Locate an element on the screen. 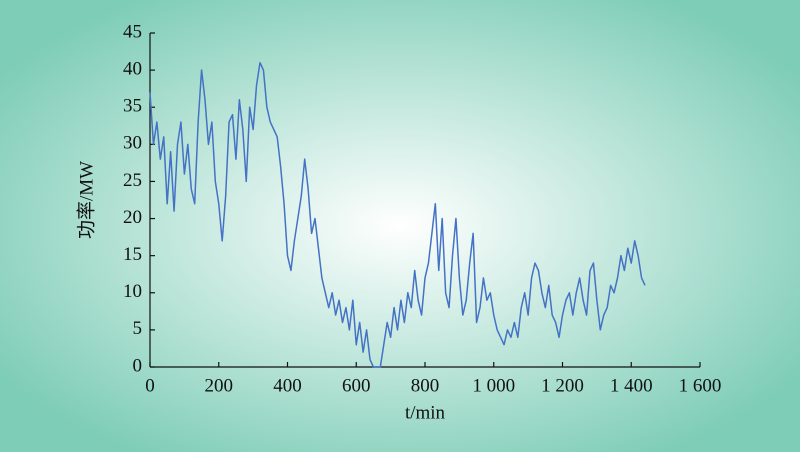 This screenshot has height=452, width=800. y-tick-label: 30 is located at coordinates (132, 143).